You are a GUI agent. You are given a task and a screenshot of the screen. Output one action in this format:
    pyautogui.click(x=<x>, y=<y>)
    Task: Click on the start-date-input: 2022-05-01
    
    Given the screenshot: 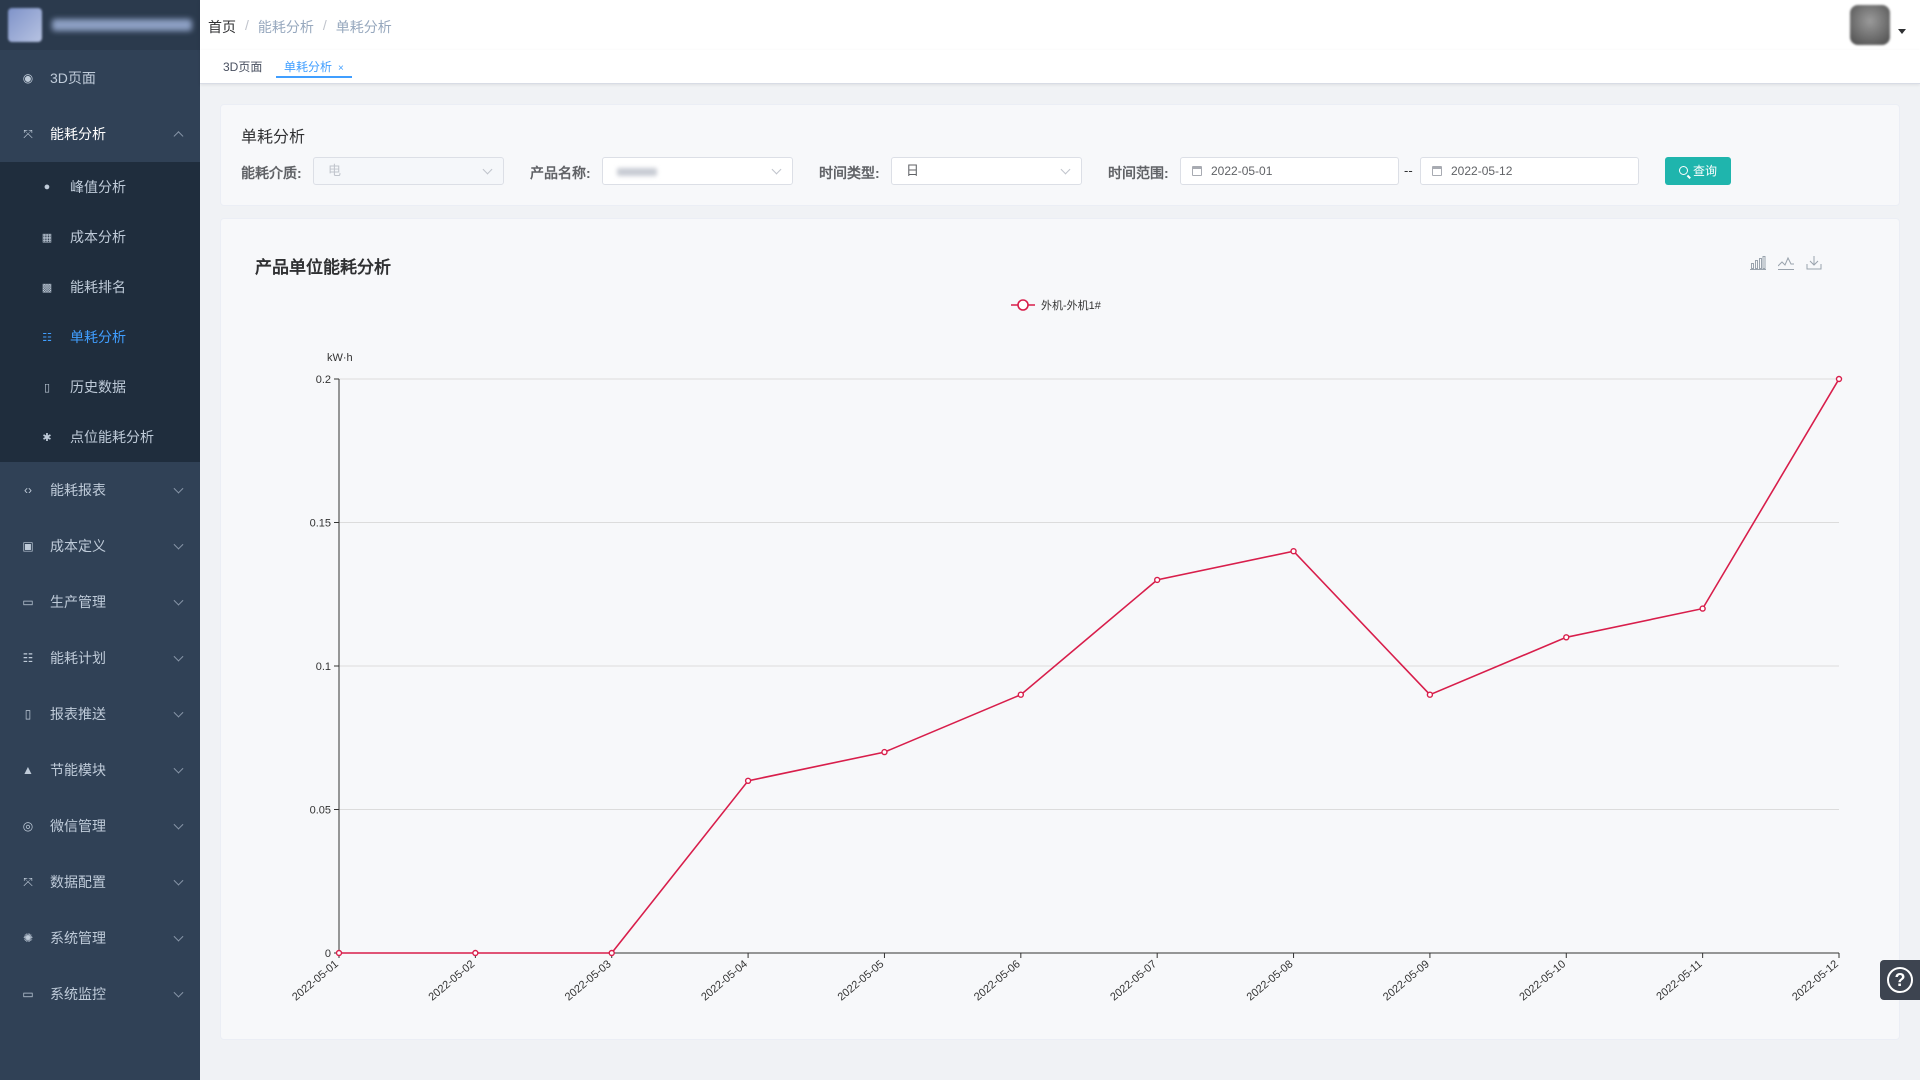 What is the action you would take?
    pyautogui.click(x=1289, y=171)
    